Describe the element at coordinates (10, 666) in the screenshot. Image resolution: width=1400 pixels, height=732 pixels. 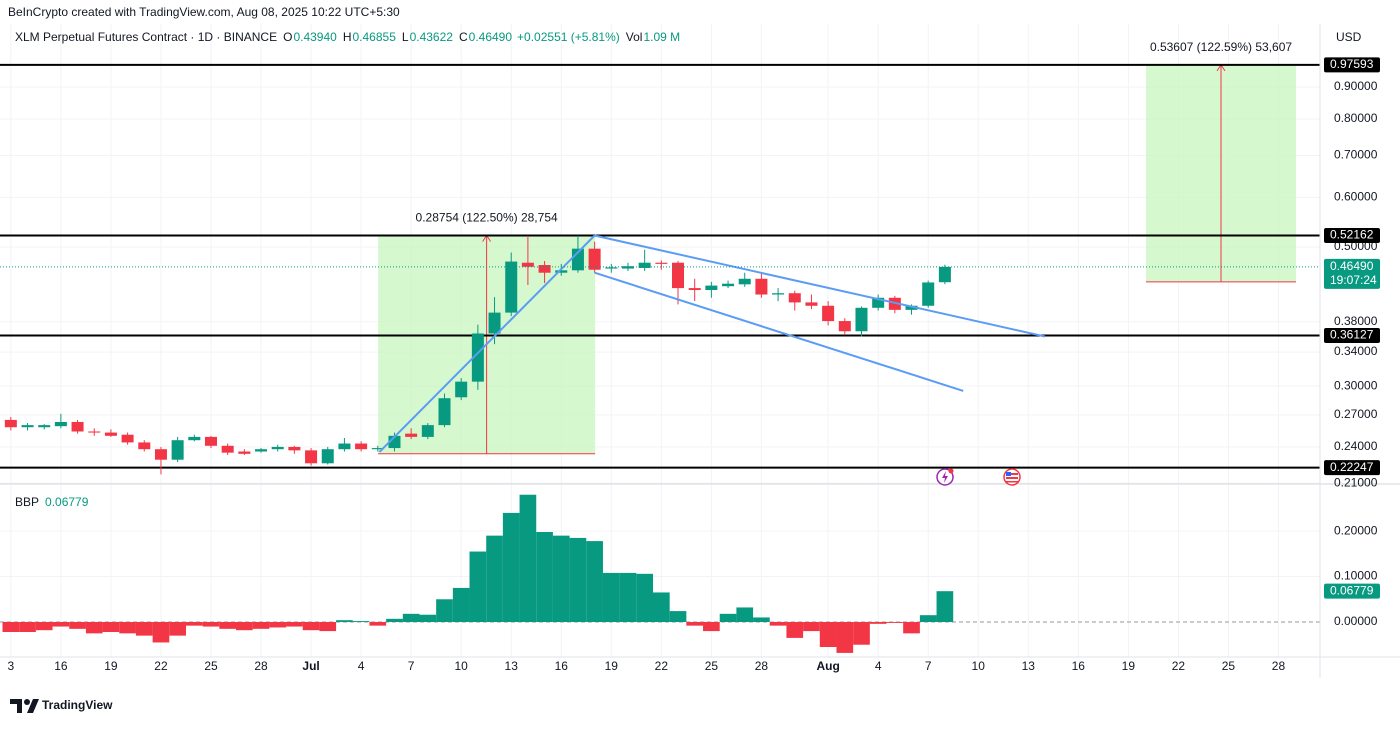
I see `x-tick-label: 3` at that location.